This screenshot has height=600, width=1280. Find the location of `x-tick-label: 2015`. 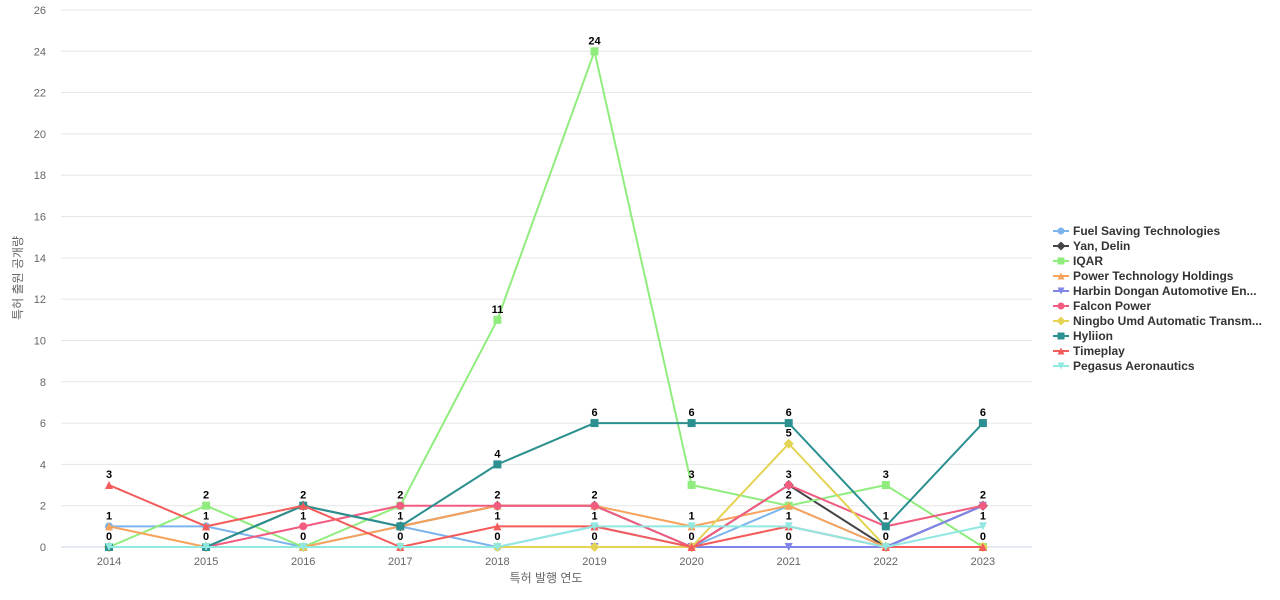

x-tick-label: 2015 is located at coordinates (206, 562).